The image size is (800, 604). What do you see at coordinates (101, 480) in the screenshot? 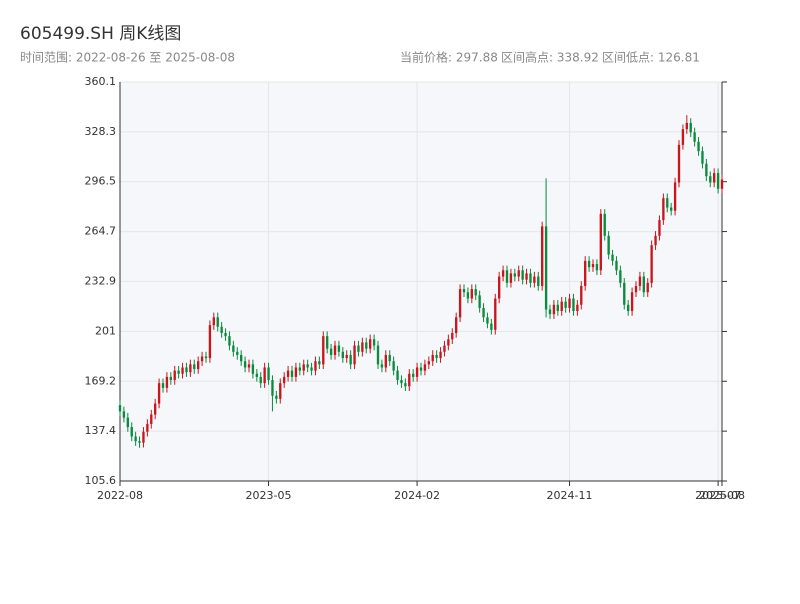
I see `y-tick-label: 105.6` at bounding box center [101, 480].